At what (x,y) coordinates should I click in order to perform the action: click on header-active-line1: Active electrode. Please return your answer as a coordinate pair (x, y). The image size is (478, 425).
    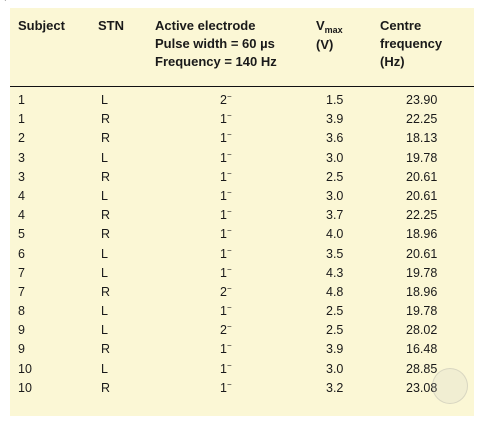
    Looking at the image, I should click on (205, 25).